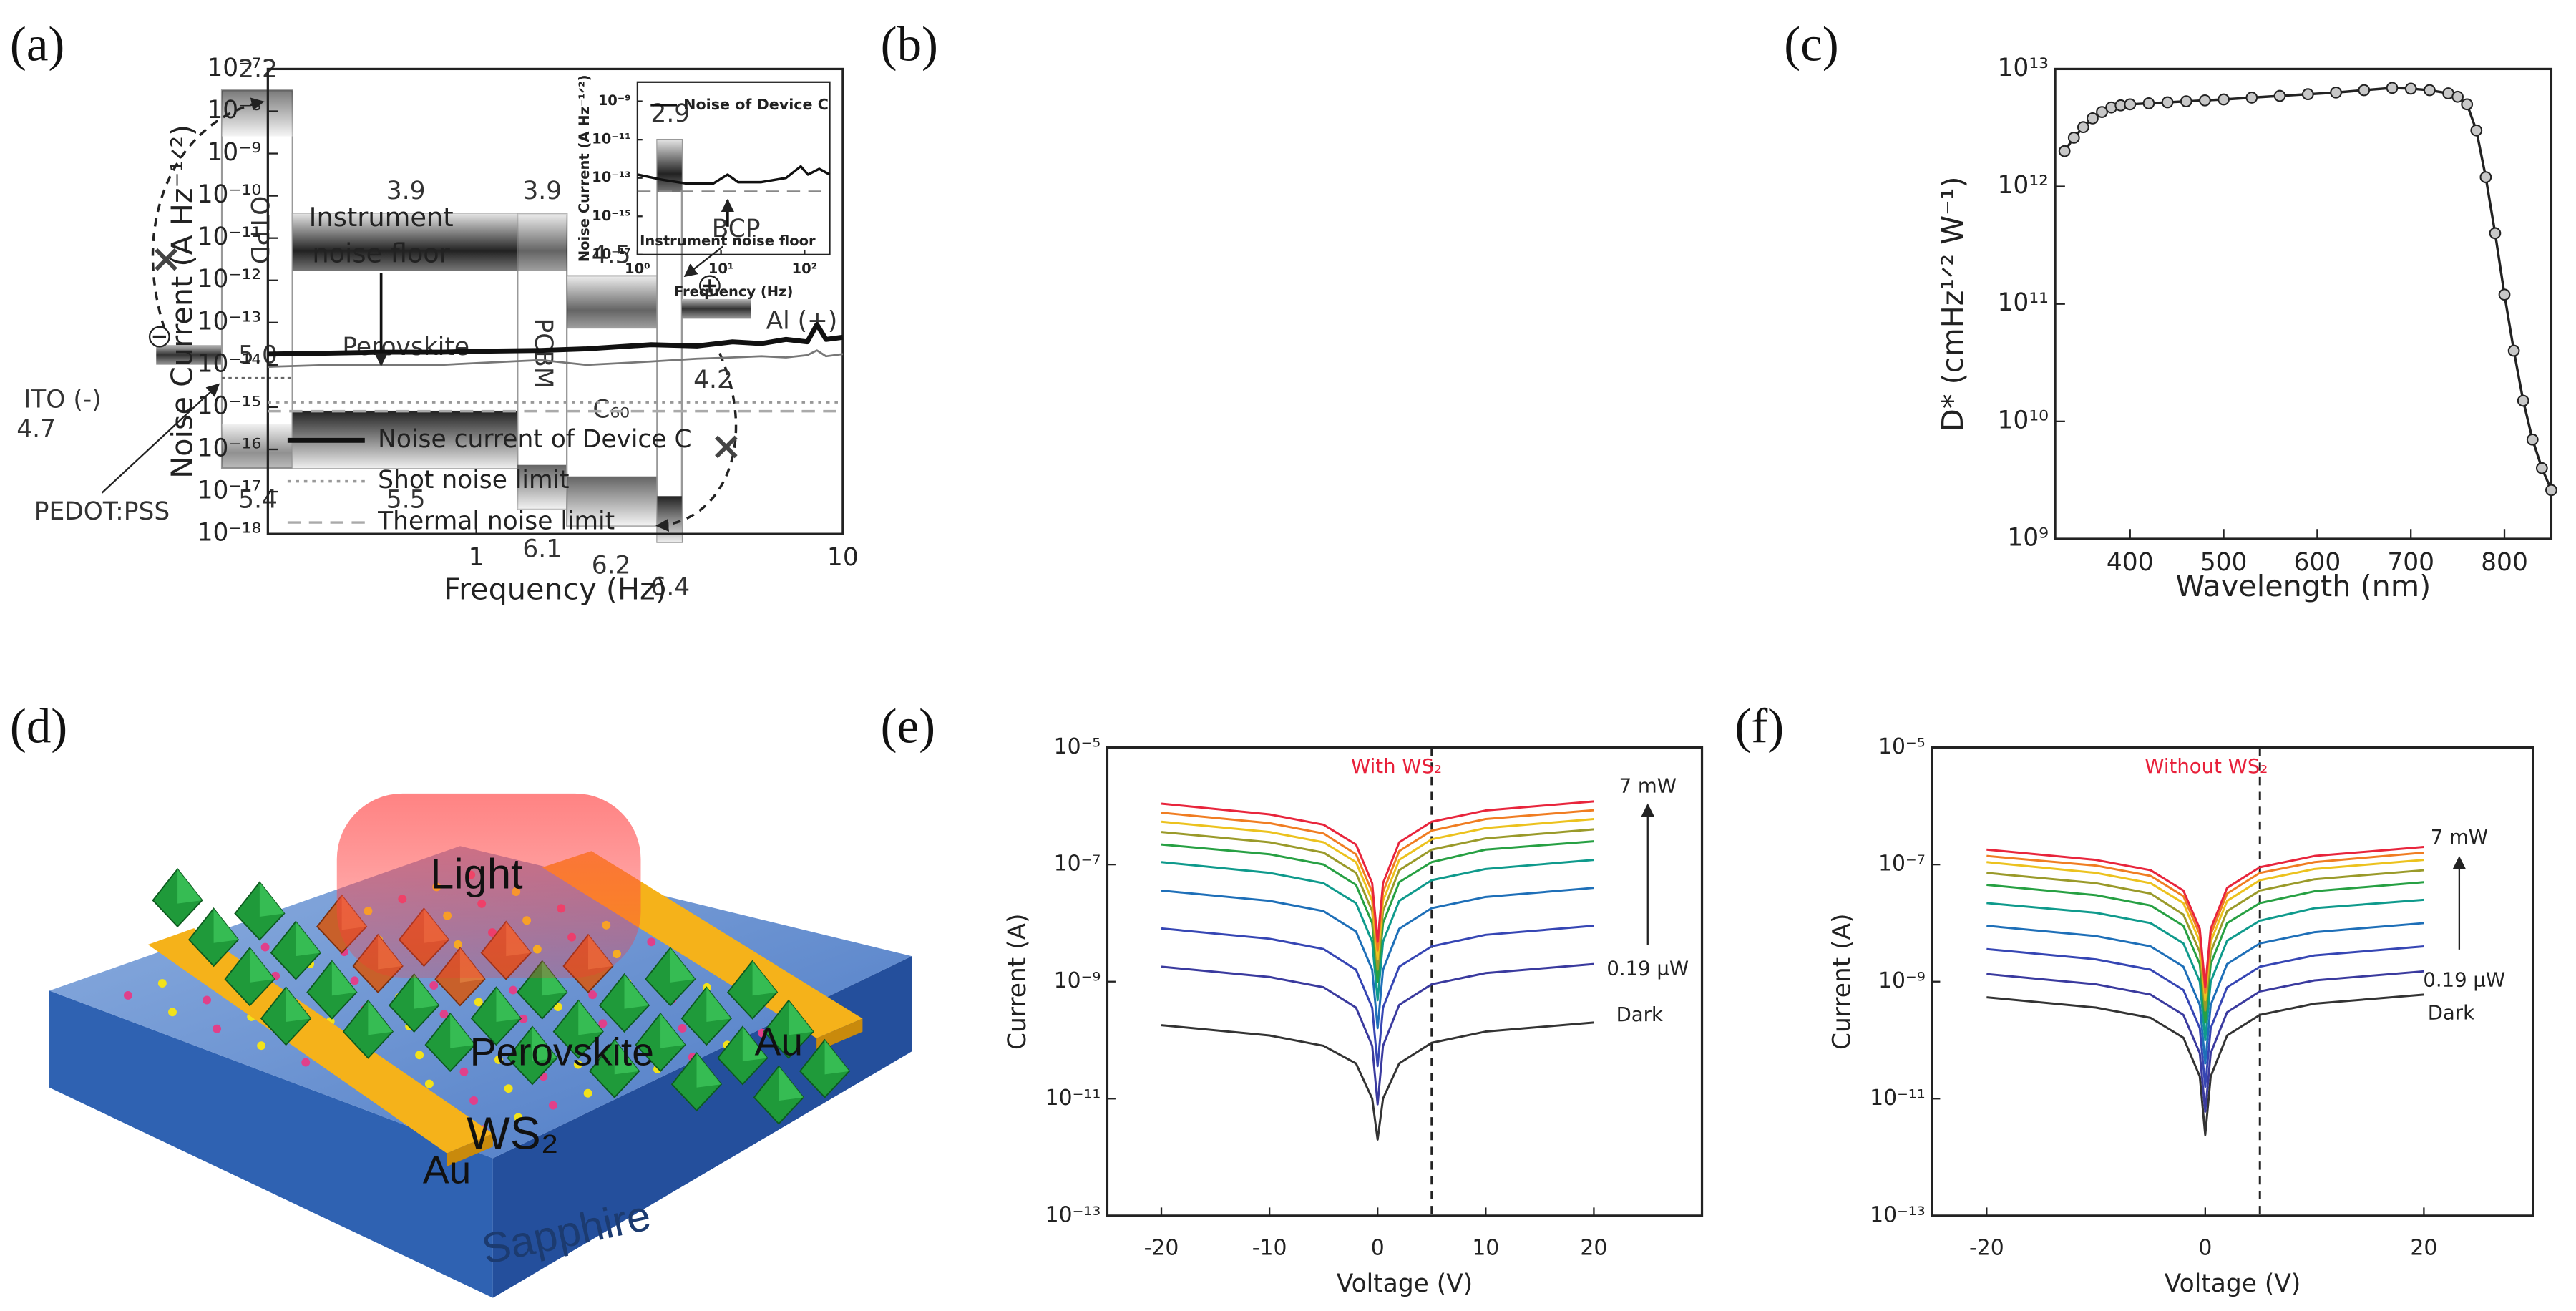 Image resolution: width=2576 pixels, height=1311 pixels. What do you see at coordinates (534, 440) in the screenshot?
I see `legend-label: Noise current of Device C` at bounding box center [534, 440].